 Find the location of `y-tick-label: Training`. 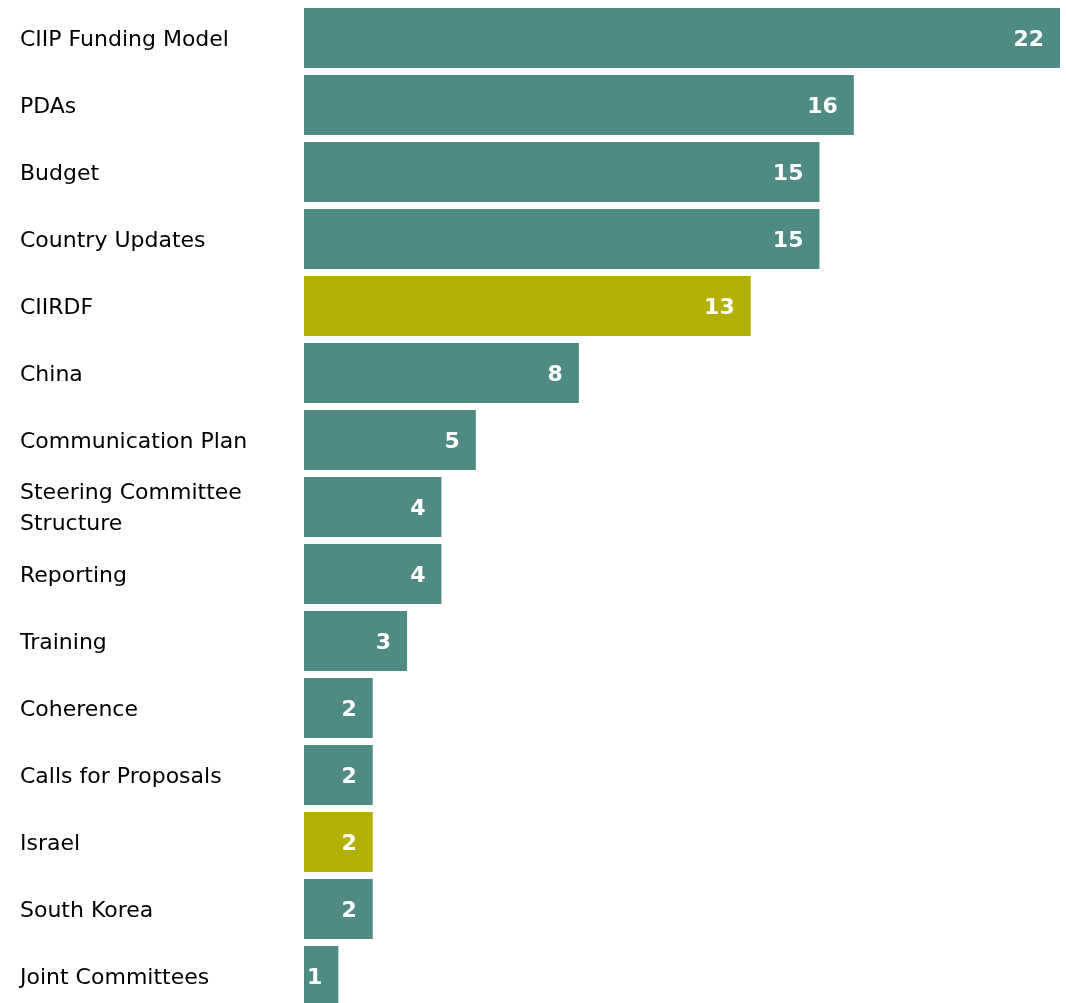

y-tick-label: Training is located at coordinates (63, 641).